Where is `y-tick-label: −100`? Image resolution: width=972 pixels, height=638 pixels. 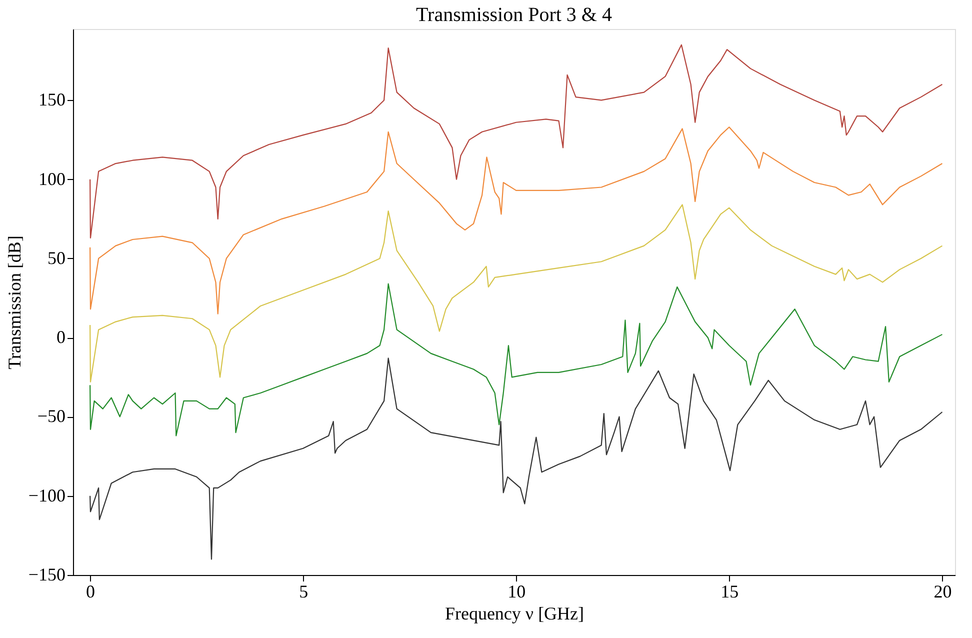
y-tick-label: −100 is located at coordinates (47, 495).